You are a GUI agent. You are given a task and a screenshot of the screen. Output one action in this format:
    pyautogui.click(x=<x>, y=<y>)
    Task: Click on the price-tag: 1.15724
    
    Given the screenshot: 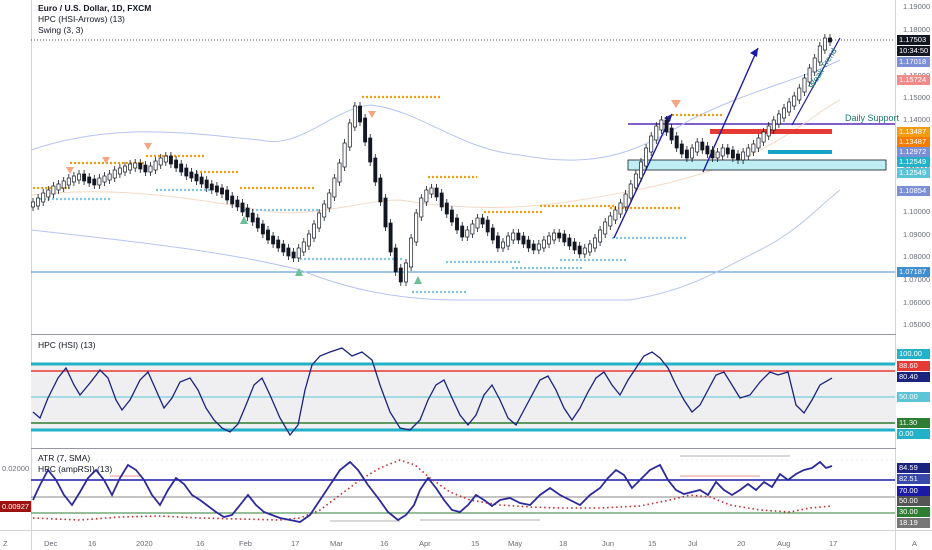 What is the action you would take?
    pyautogui.click(x=913, y=80)
    